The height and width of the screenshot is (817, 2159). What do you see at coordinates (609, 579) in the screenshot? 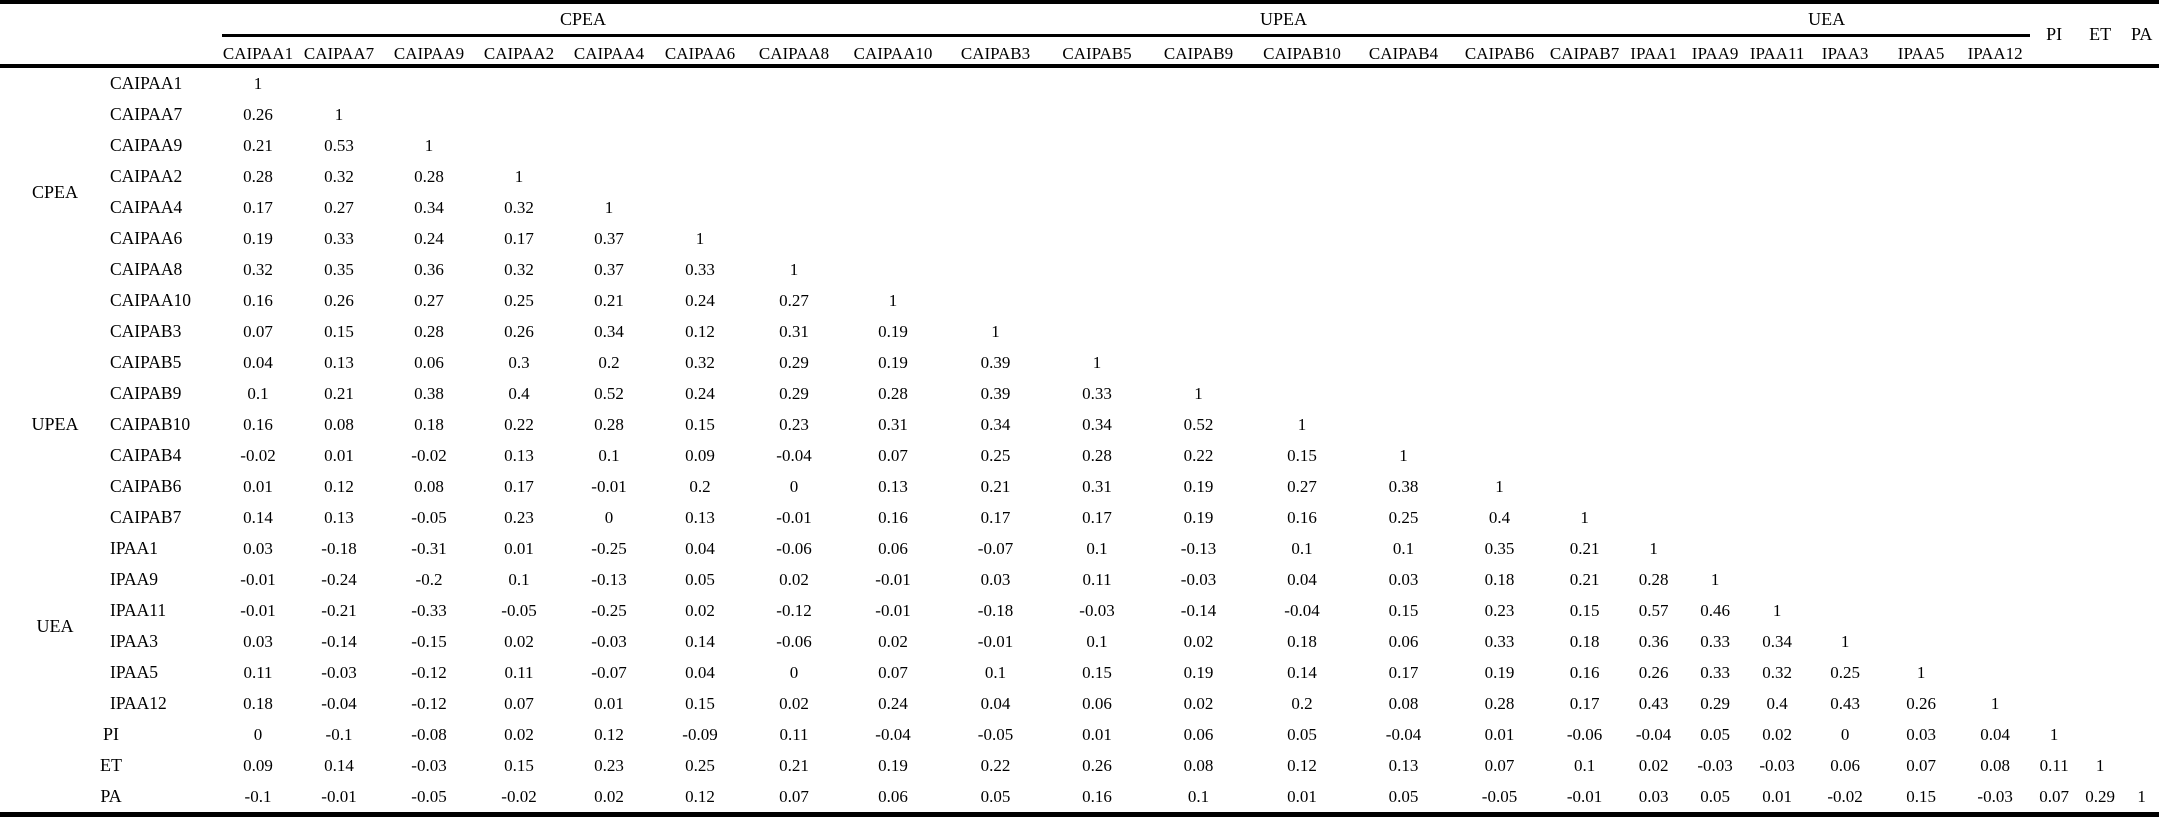
I see `correlation-cell: -0.13` at bounding box center [609, 579].